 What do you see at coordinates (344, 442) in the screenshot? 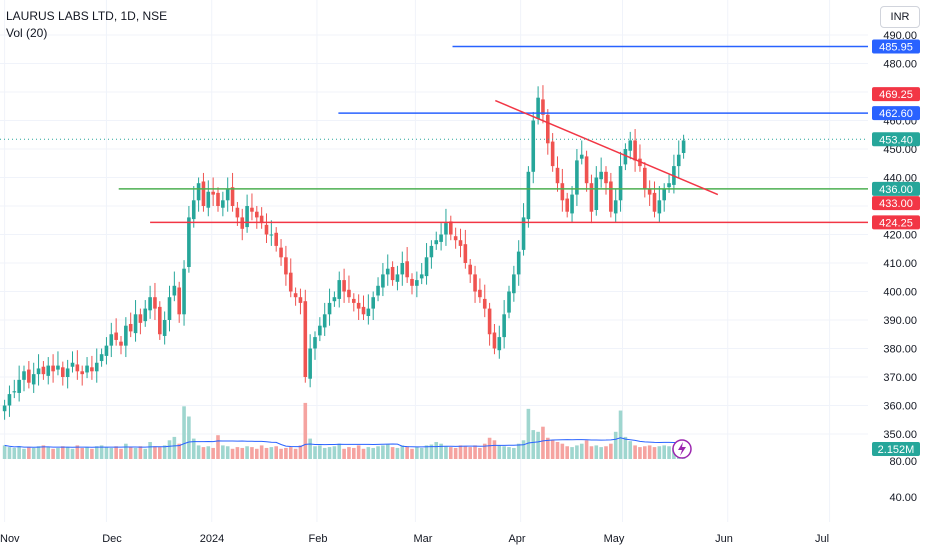
I see `volume-ma-line` at bounding box center [344, 442].